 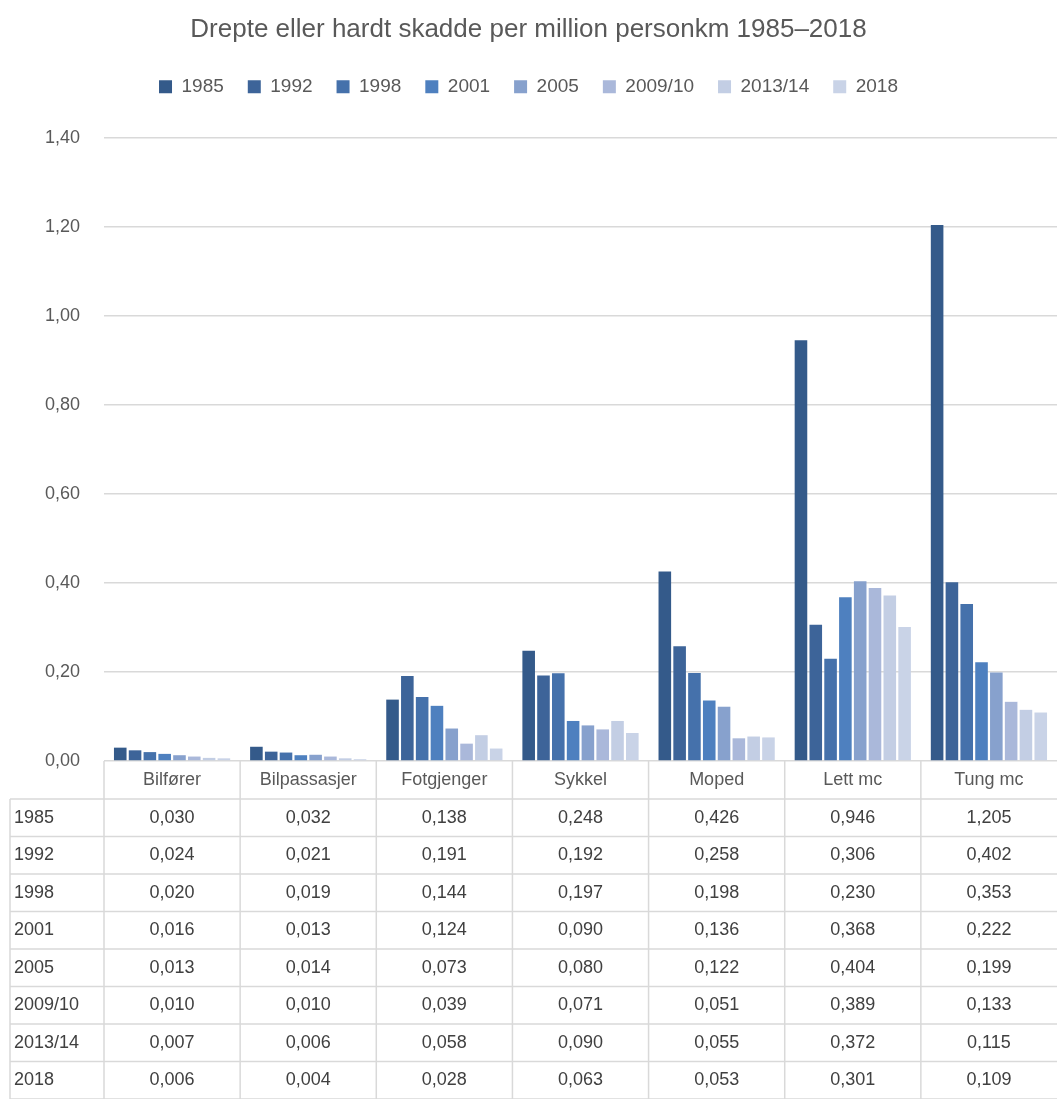 I want to click on data-label: 0,055, so click(x=717, y=1041).